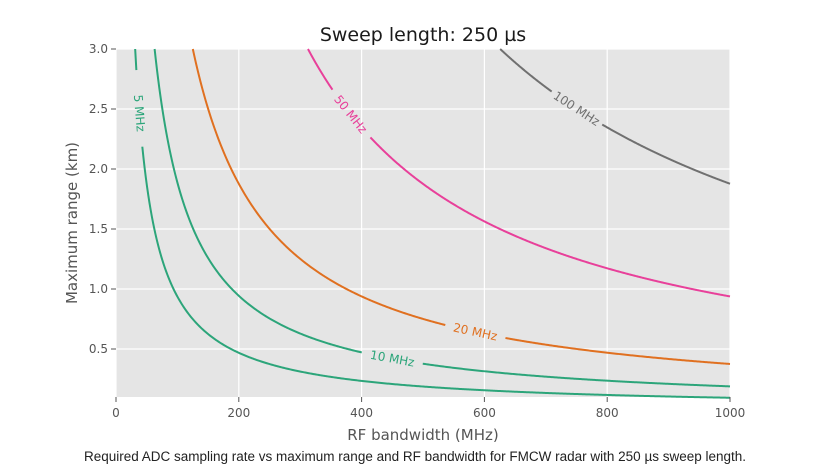 Image resolution: width=830 pixels, height=474 pixels. I want to click on x-tick-label: 200, so click(238, 413).